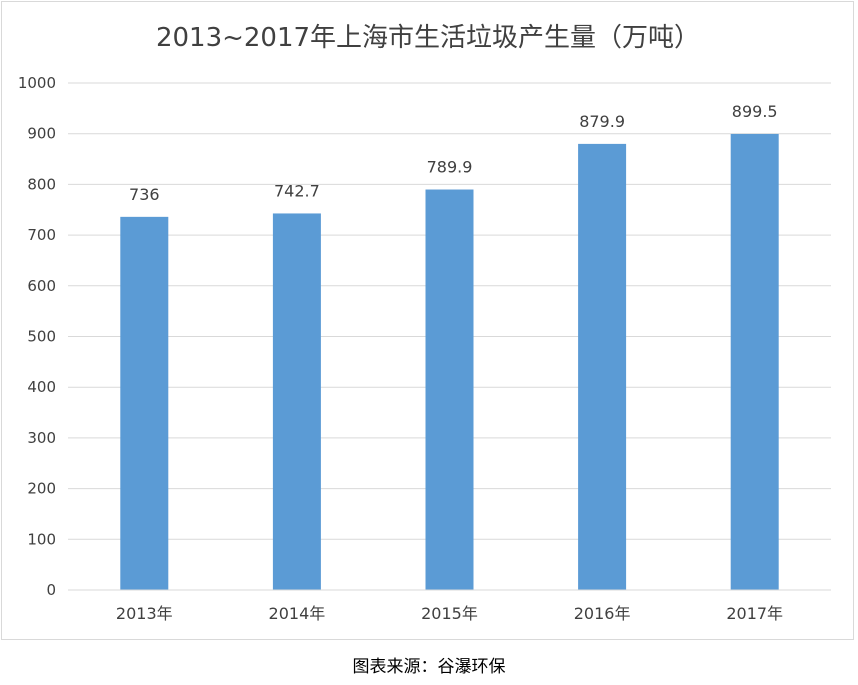 The height and width of the screenshot is (685, 858). I want to click on x-tick-label: 2015年, so click(449, 613).